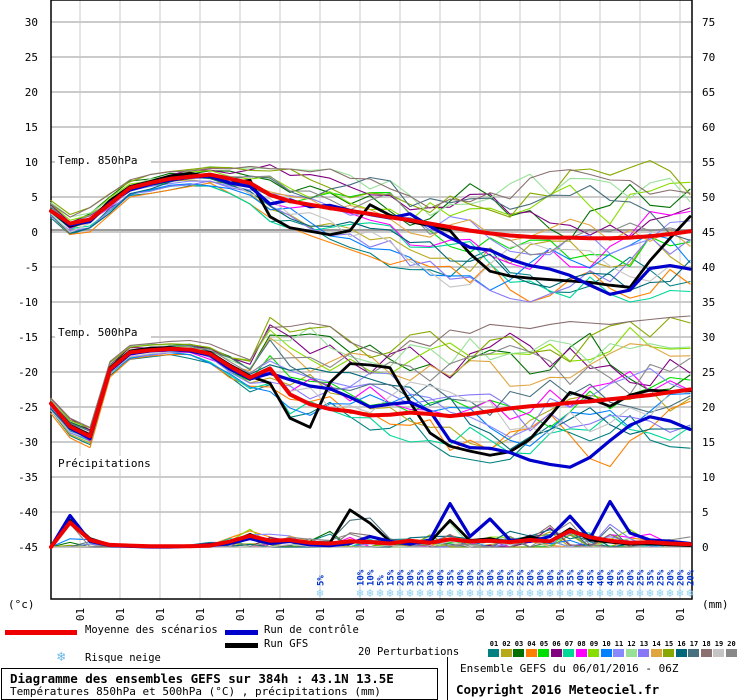  I want to click on right-axis-tick: 65, so click(708, 92).